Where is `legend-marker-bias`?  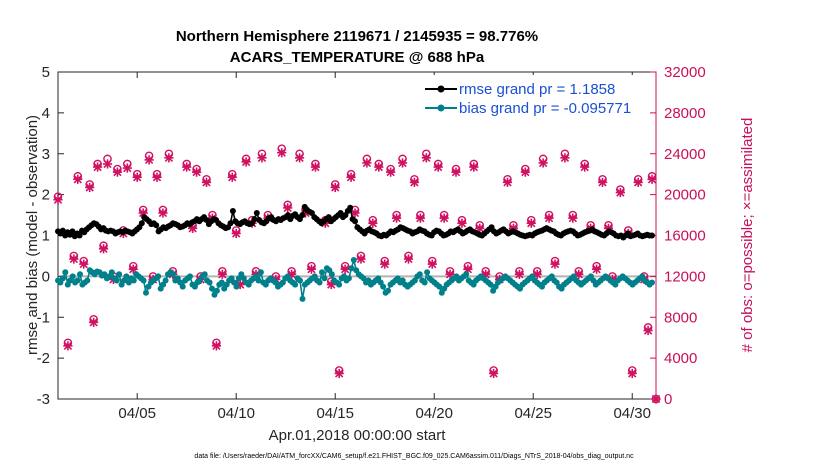 legend-marker-bias is located at coordinates (441, 108).